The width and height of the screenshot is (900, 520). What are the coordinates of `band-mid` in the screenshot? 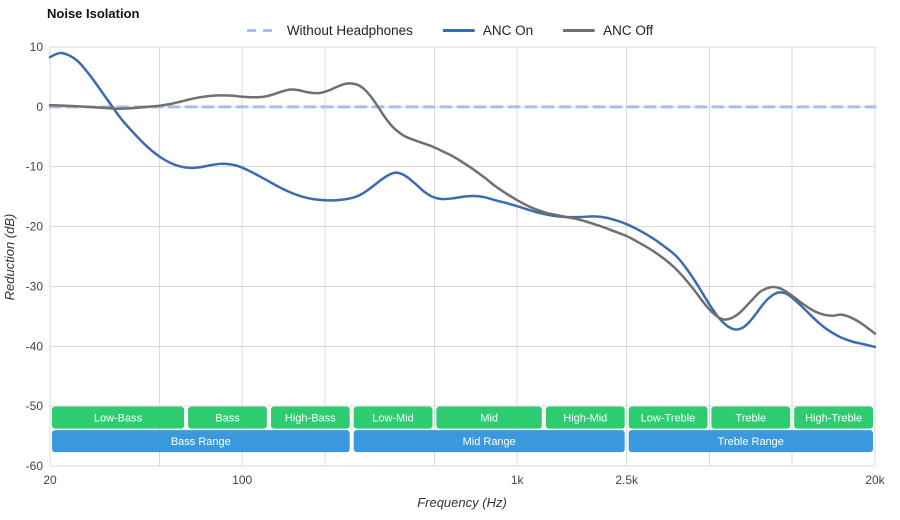 It's located at (489, 417).